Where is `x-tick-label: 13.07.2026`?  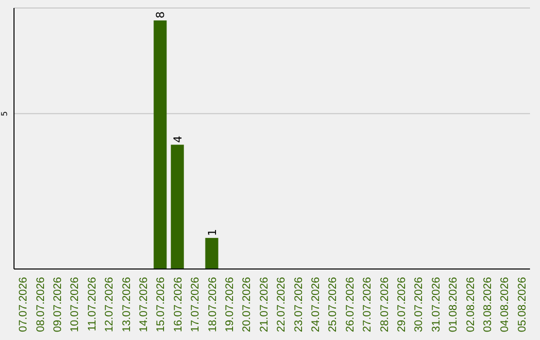 x-tick-label: 13.07.2026 is located at coordinates (126, 304).